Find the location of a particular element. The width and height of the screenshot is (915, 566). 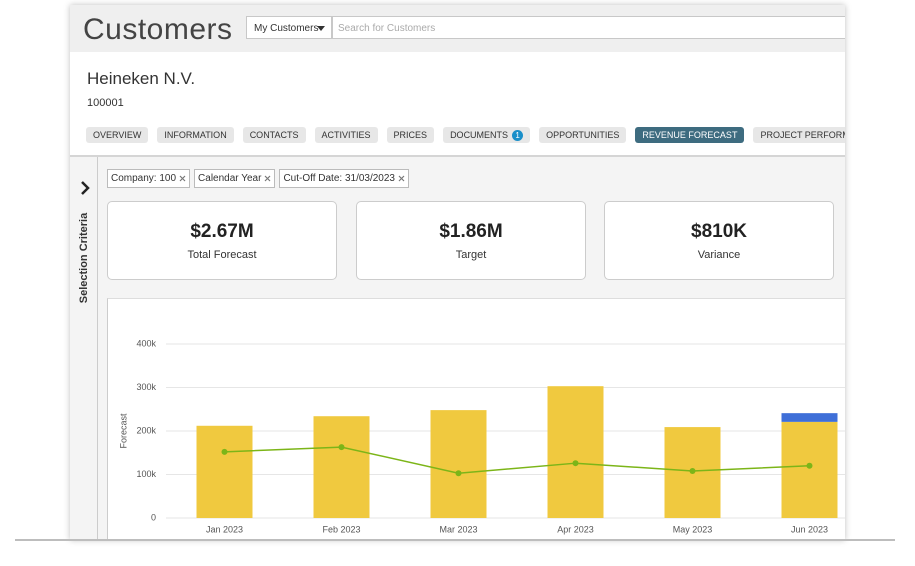

x-tick-label: Feb 2023 is located at coordinates (341, 529).